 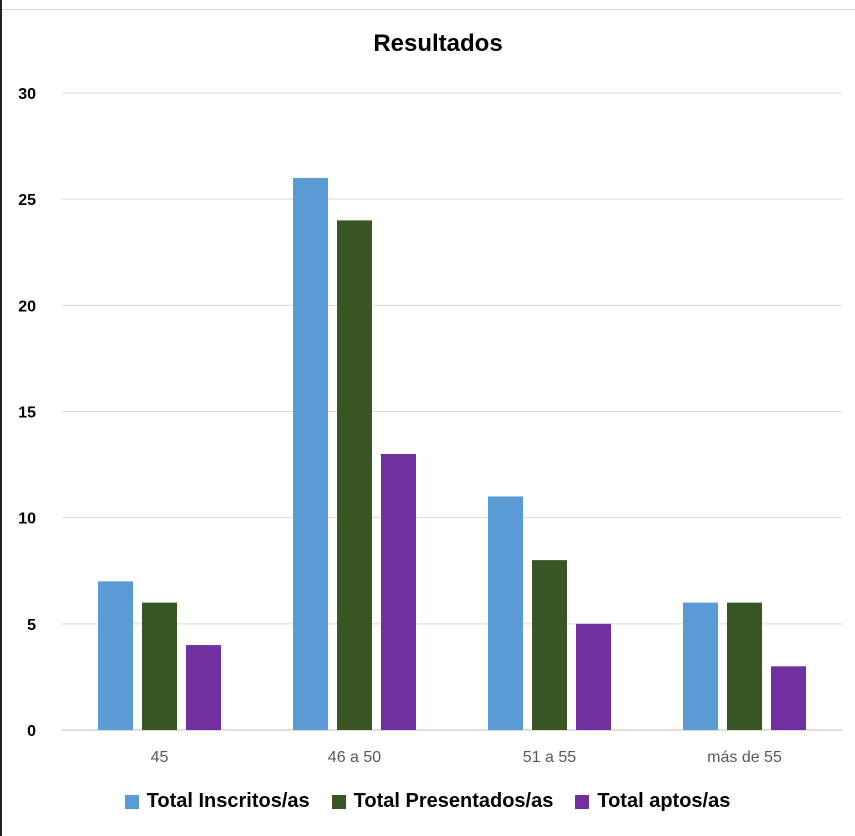 I want to click on y-tick-label: 20, so click(x=27, y=306).